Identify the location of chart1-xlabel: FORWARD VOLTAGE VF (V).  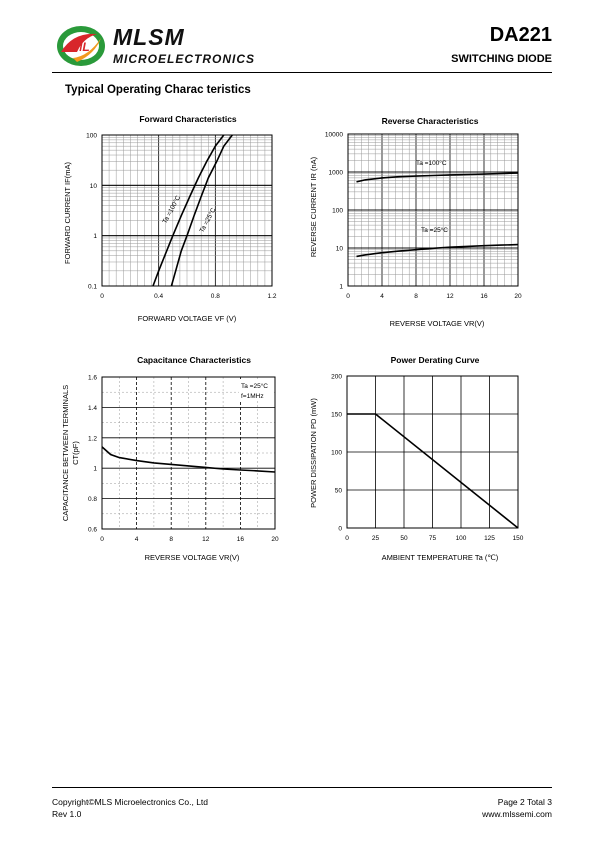
(187, 318).